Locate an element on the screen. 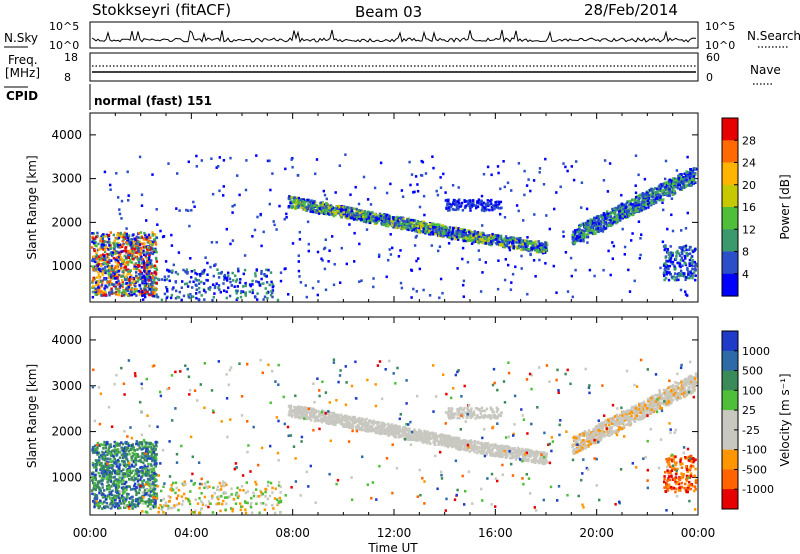 This screenshot has width=800, height=554. colorbar-tick-label: 8 is located at coordinates (745, 252).